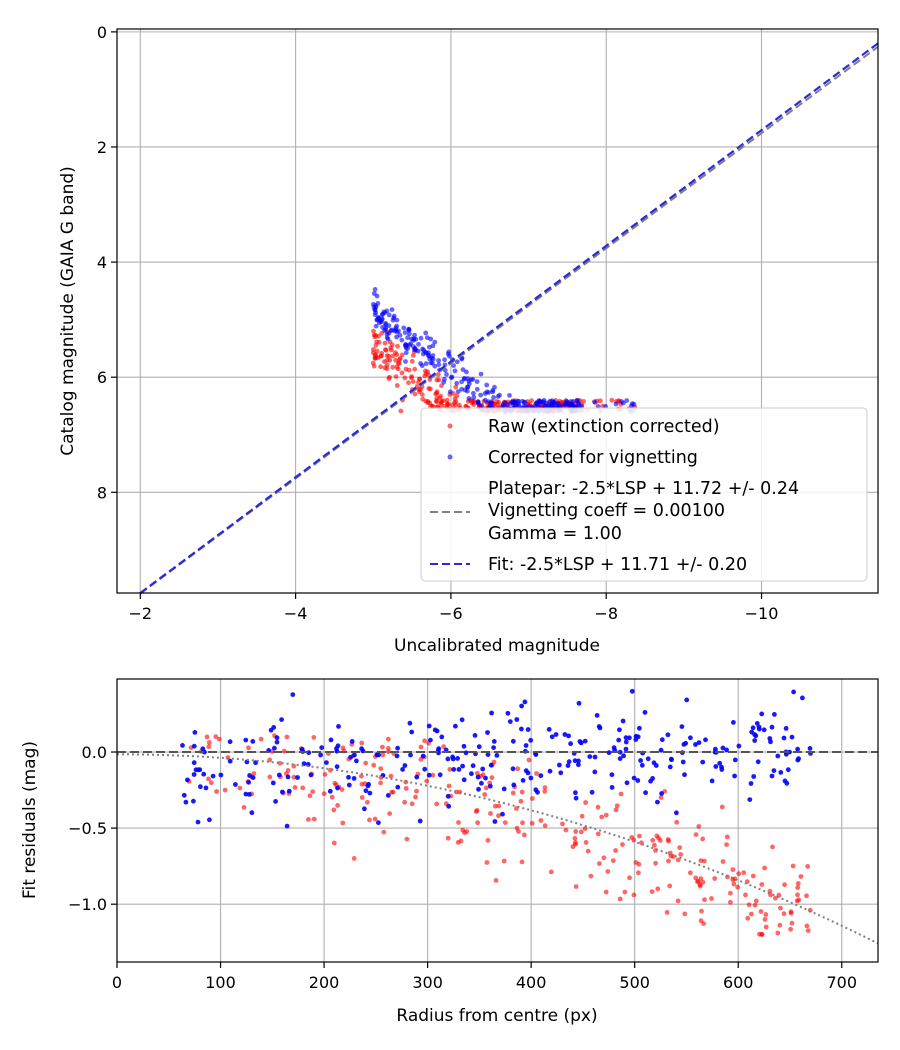  Describe the element at coordinates (555, 534) in the screenshot. I see `legend-gamma-label: Gamma = 1.00` at that location.